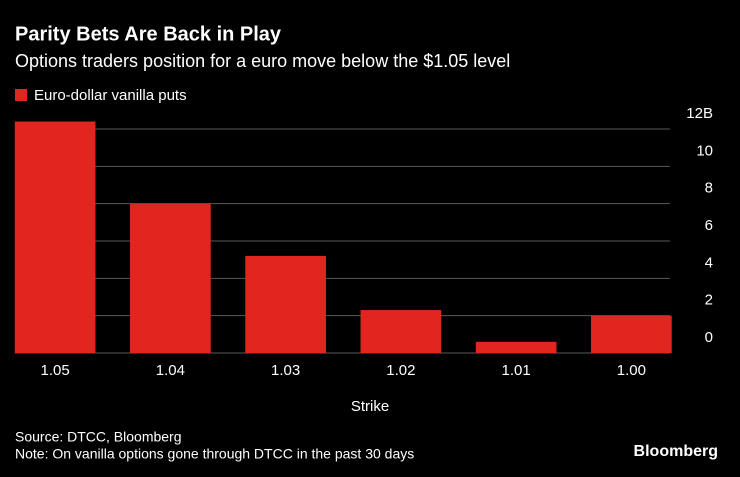  I want to click on y-tick-label: 6, so click(709, 225).